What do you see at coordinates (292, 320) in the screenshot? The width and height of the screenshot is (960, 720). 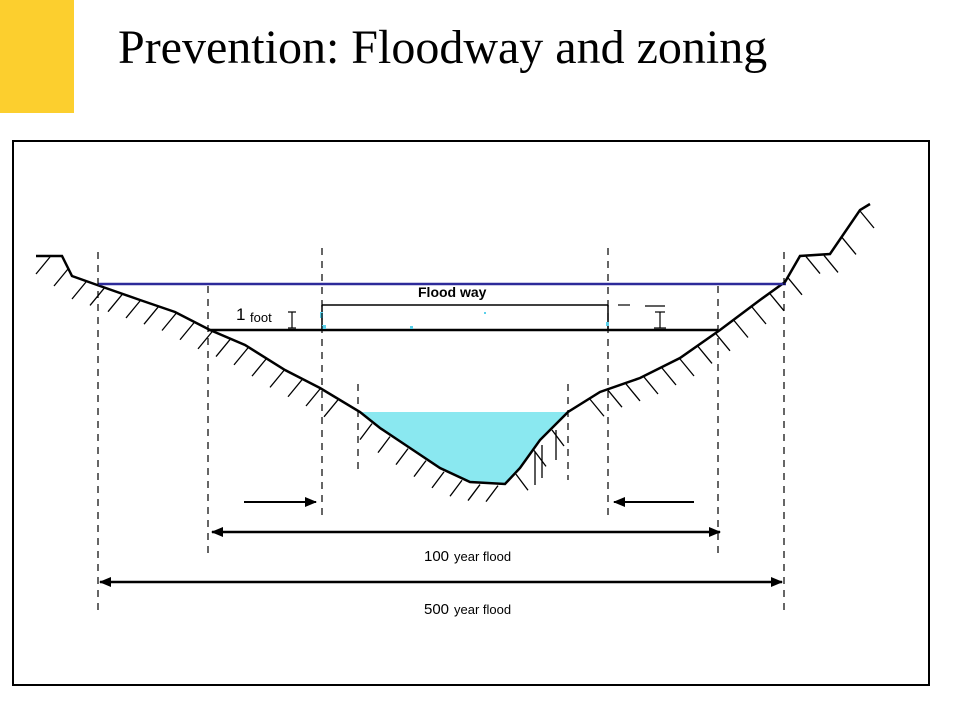 I see `one-foot-indicator-left` at bounding box center [292, 320].